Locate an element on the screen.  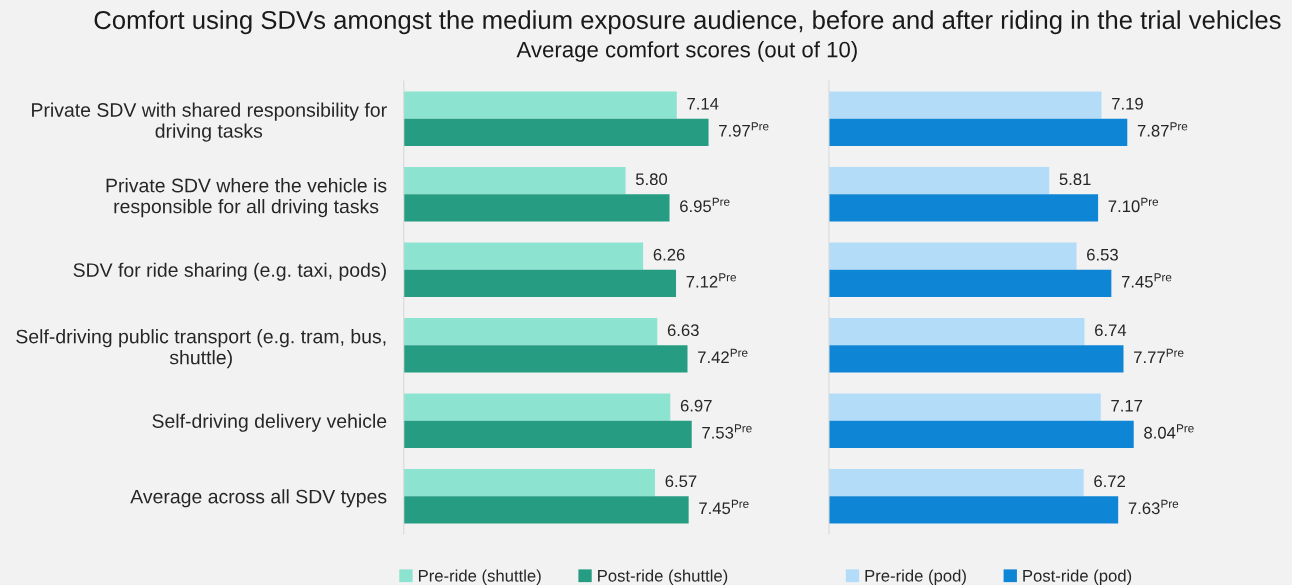
data-label: 7.87$^{Pre}$ is located at coordinates (1162, 129).